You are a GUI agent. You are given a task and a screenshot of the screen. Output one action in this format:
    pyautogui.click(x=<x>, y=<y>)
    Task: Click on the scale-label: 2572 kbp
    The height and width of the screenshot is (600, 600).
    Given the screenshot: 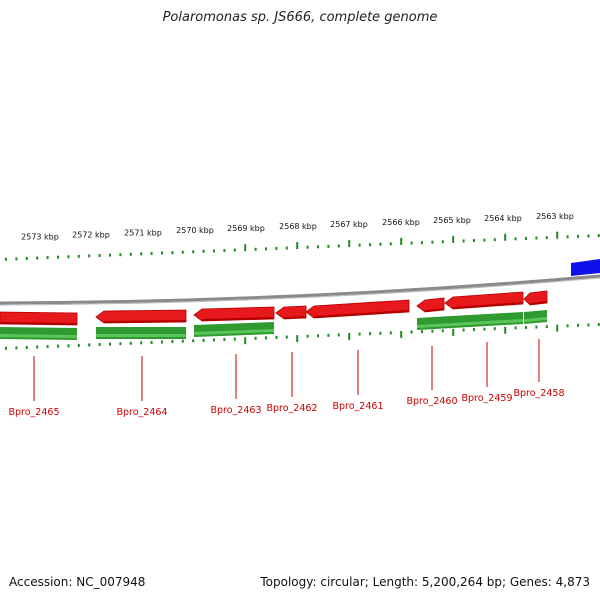 What is the action you would take?
    pyautogui.click(x=91, y=234)
    